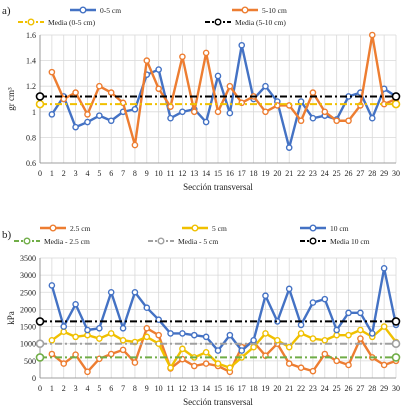 This screenshot has height=417, width=403. What do you see at coordinates (27, 241) in the screenshot?
I see `panel-b-legend-media-2-5-cm-marker` at bounding box center [27, 241].